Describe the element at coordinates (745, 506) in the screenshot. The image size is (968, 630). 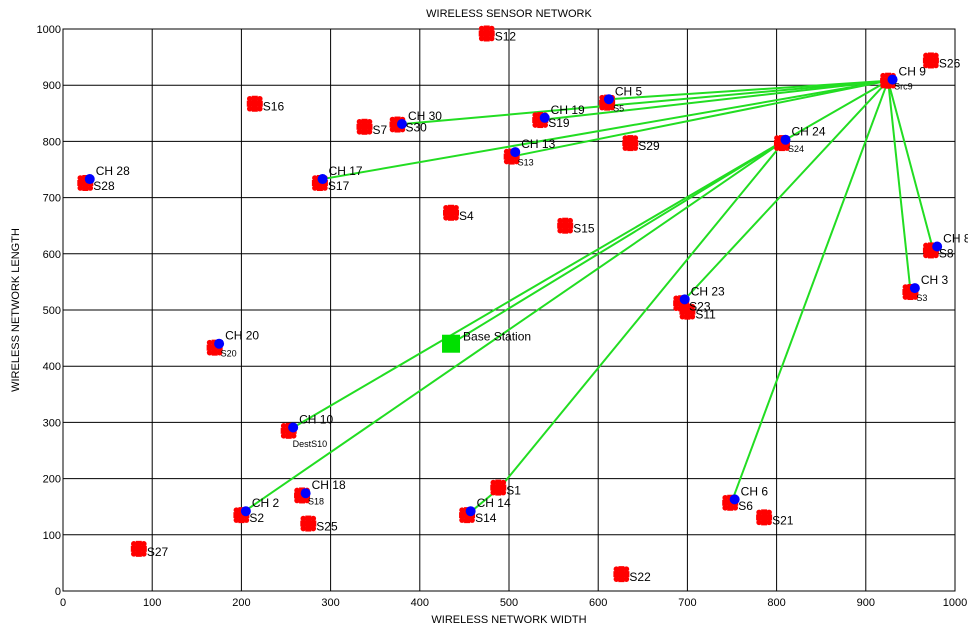
I see `sensor-label: S6` at that location.